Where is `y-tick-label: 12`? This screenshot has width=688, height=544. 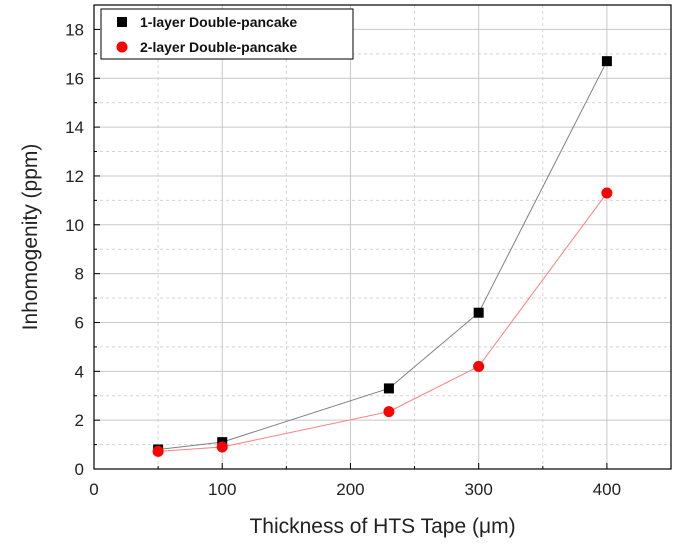 y-tick-label: 12 is located at coordinates (74, 176).